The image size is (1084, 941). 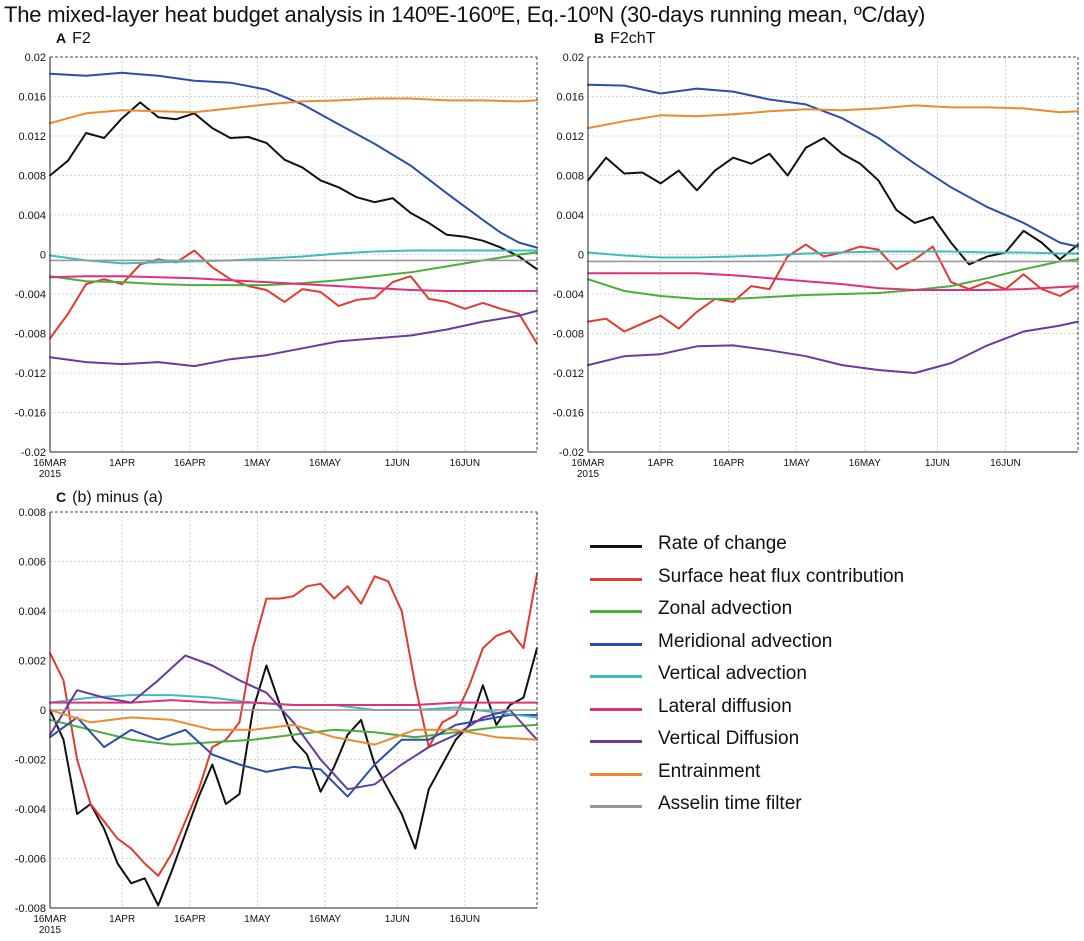 What do you see at coordinates (570, 137) in the screenshot?
I see `y-tick-label: 0.012` at bounding box center [570, 137].